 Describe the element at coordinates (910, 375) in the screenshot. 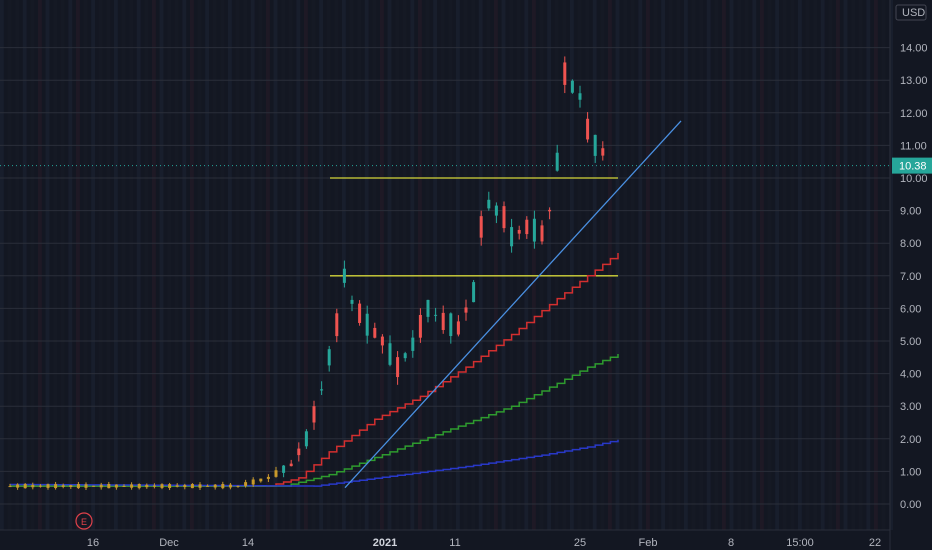

I see `y-tick-label: 4.00` at that location.